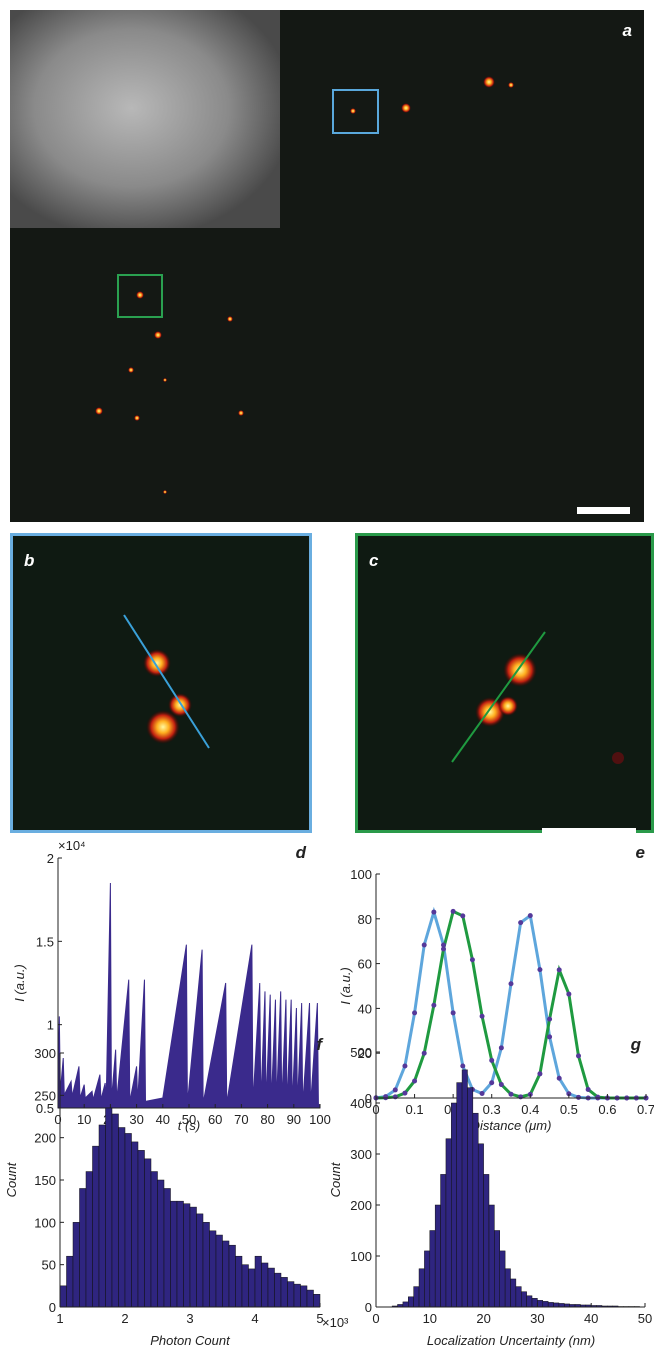  Describe the element at coordinates (645, 1318) in the screenshot. I see `x-tick-label: 50` at that location.